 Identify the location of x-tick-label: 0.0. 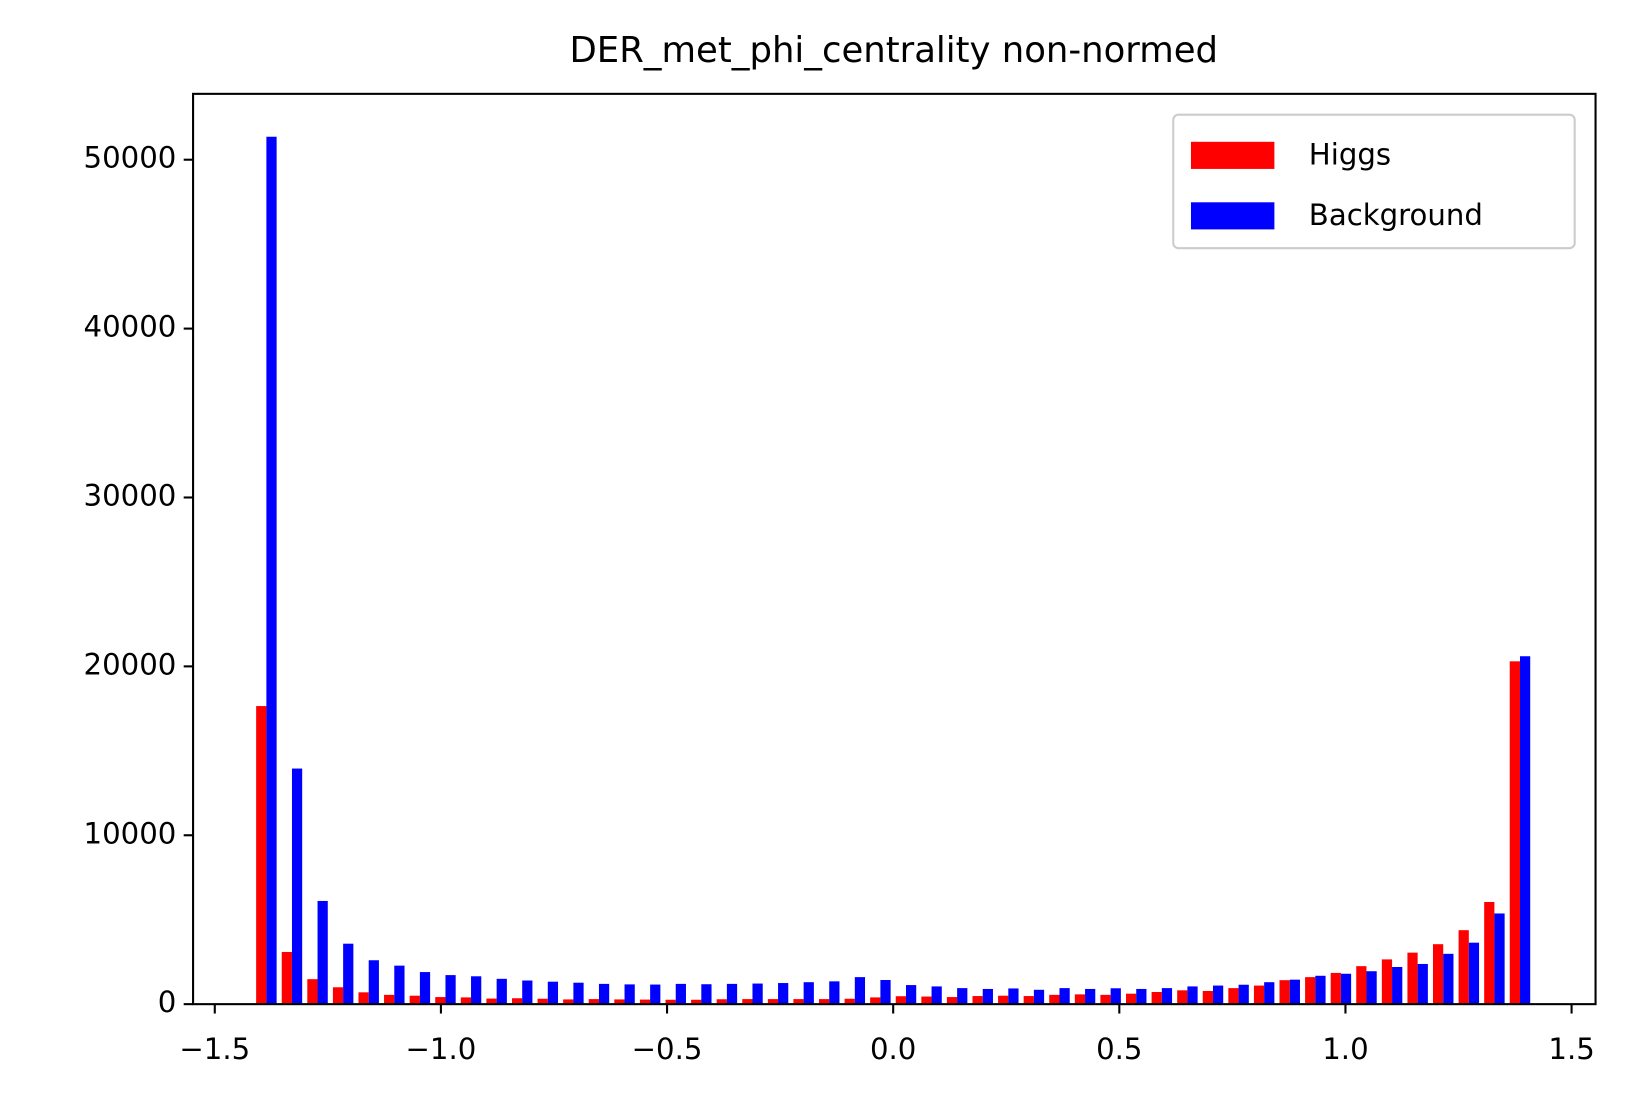
(893, 1049).